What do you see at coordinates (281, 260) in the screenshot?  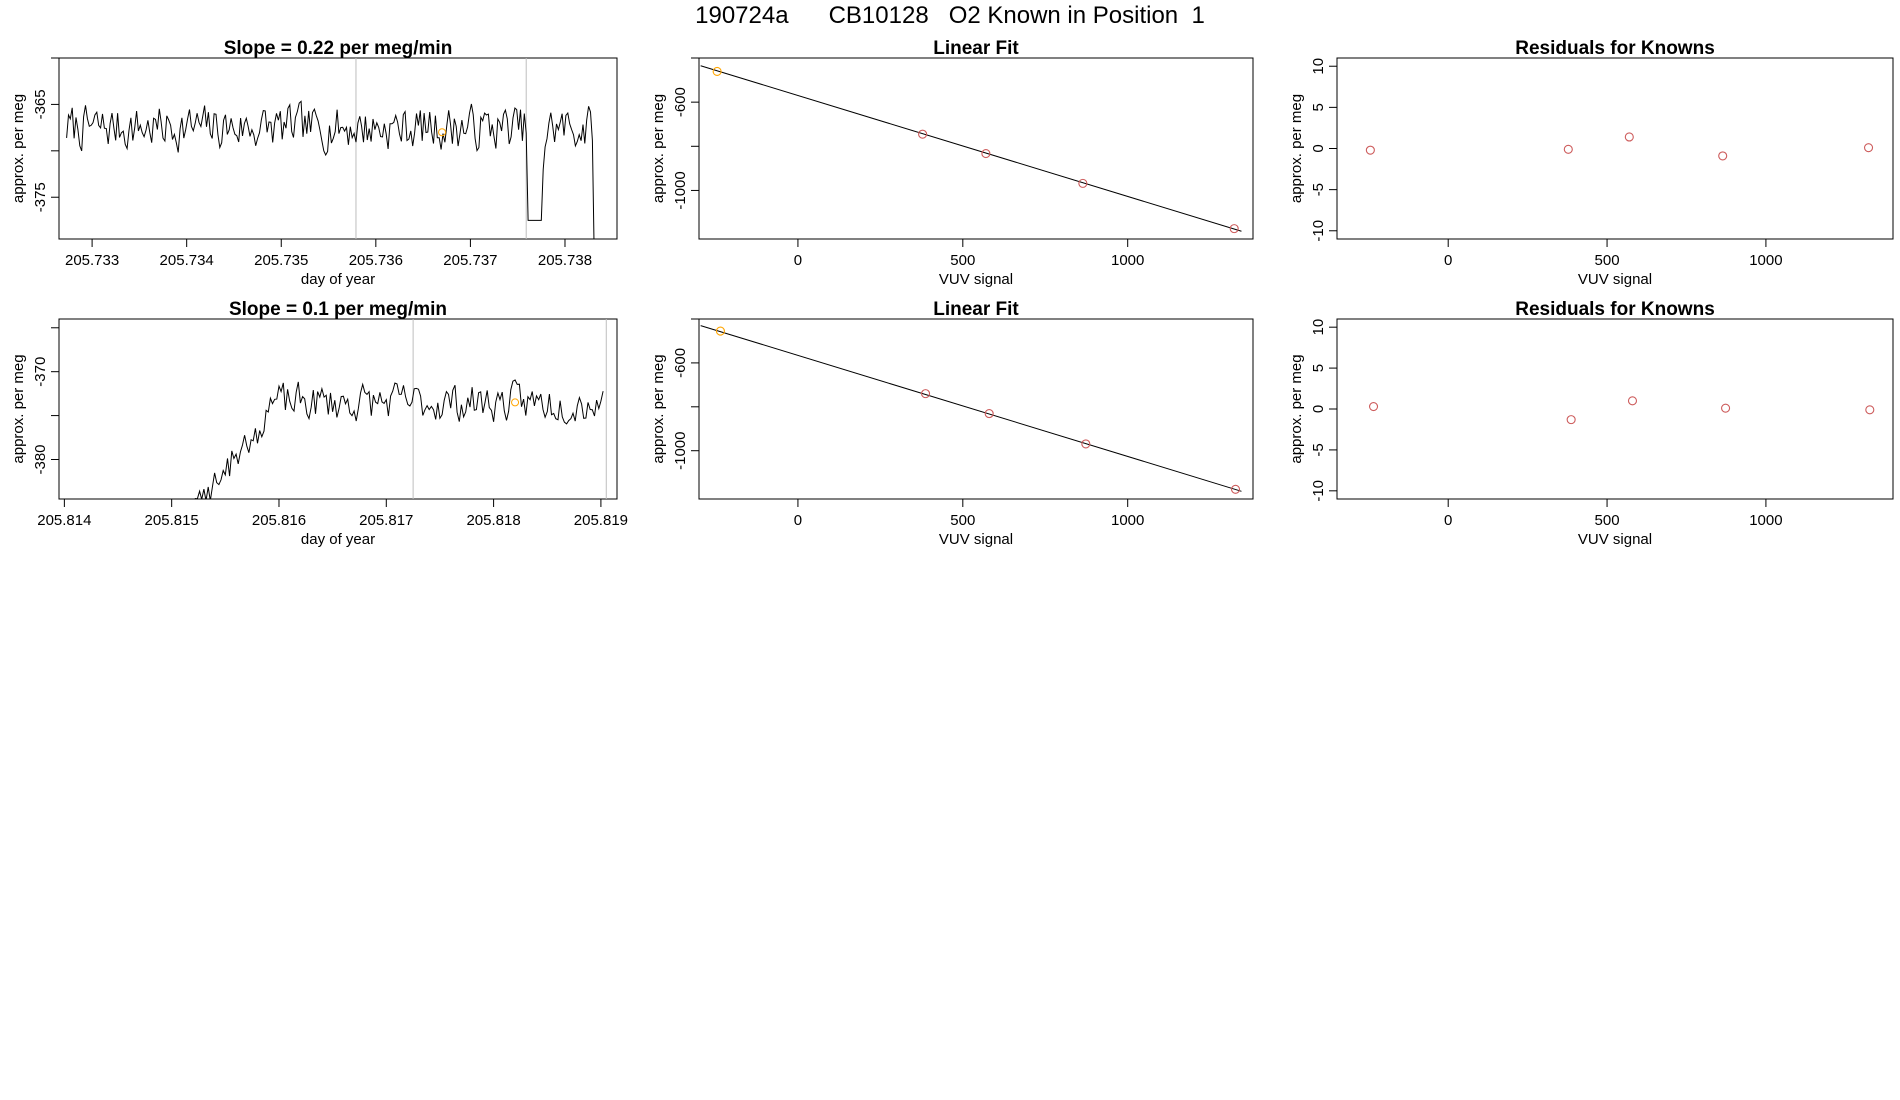 I see `x-tick-label: 205.735` at bounding box center [281, 260].